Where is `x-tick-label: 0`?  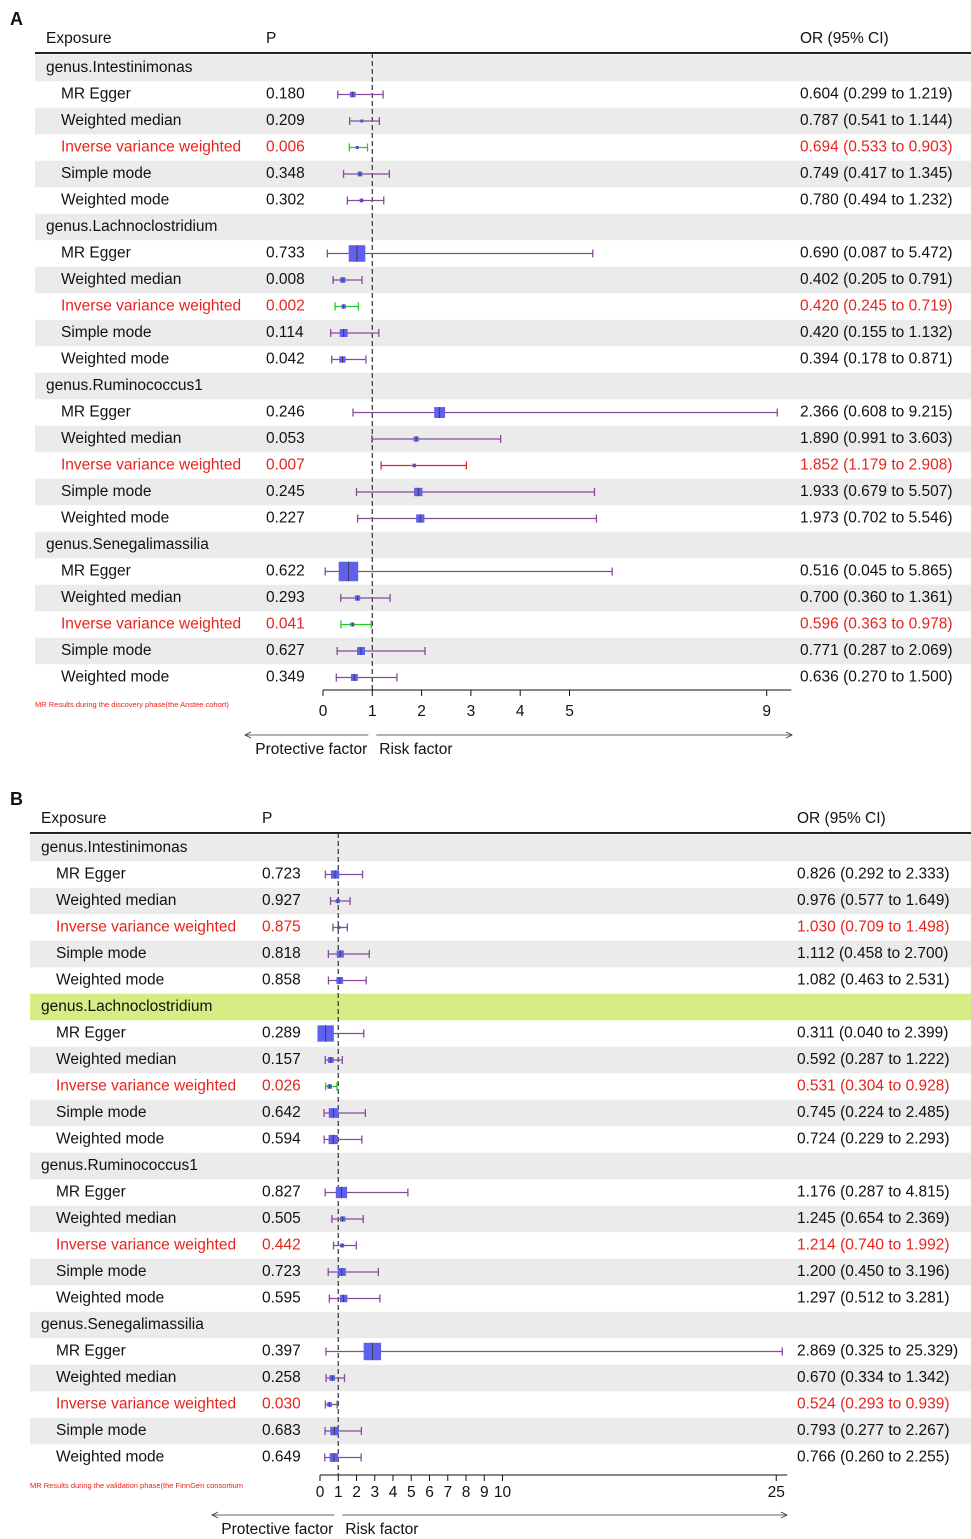 x-tick-label: 0 is located at coordinates (320, 1492).